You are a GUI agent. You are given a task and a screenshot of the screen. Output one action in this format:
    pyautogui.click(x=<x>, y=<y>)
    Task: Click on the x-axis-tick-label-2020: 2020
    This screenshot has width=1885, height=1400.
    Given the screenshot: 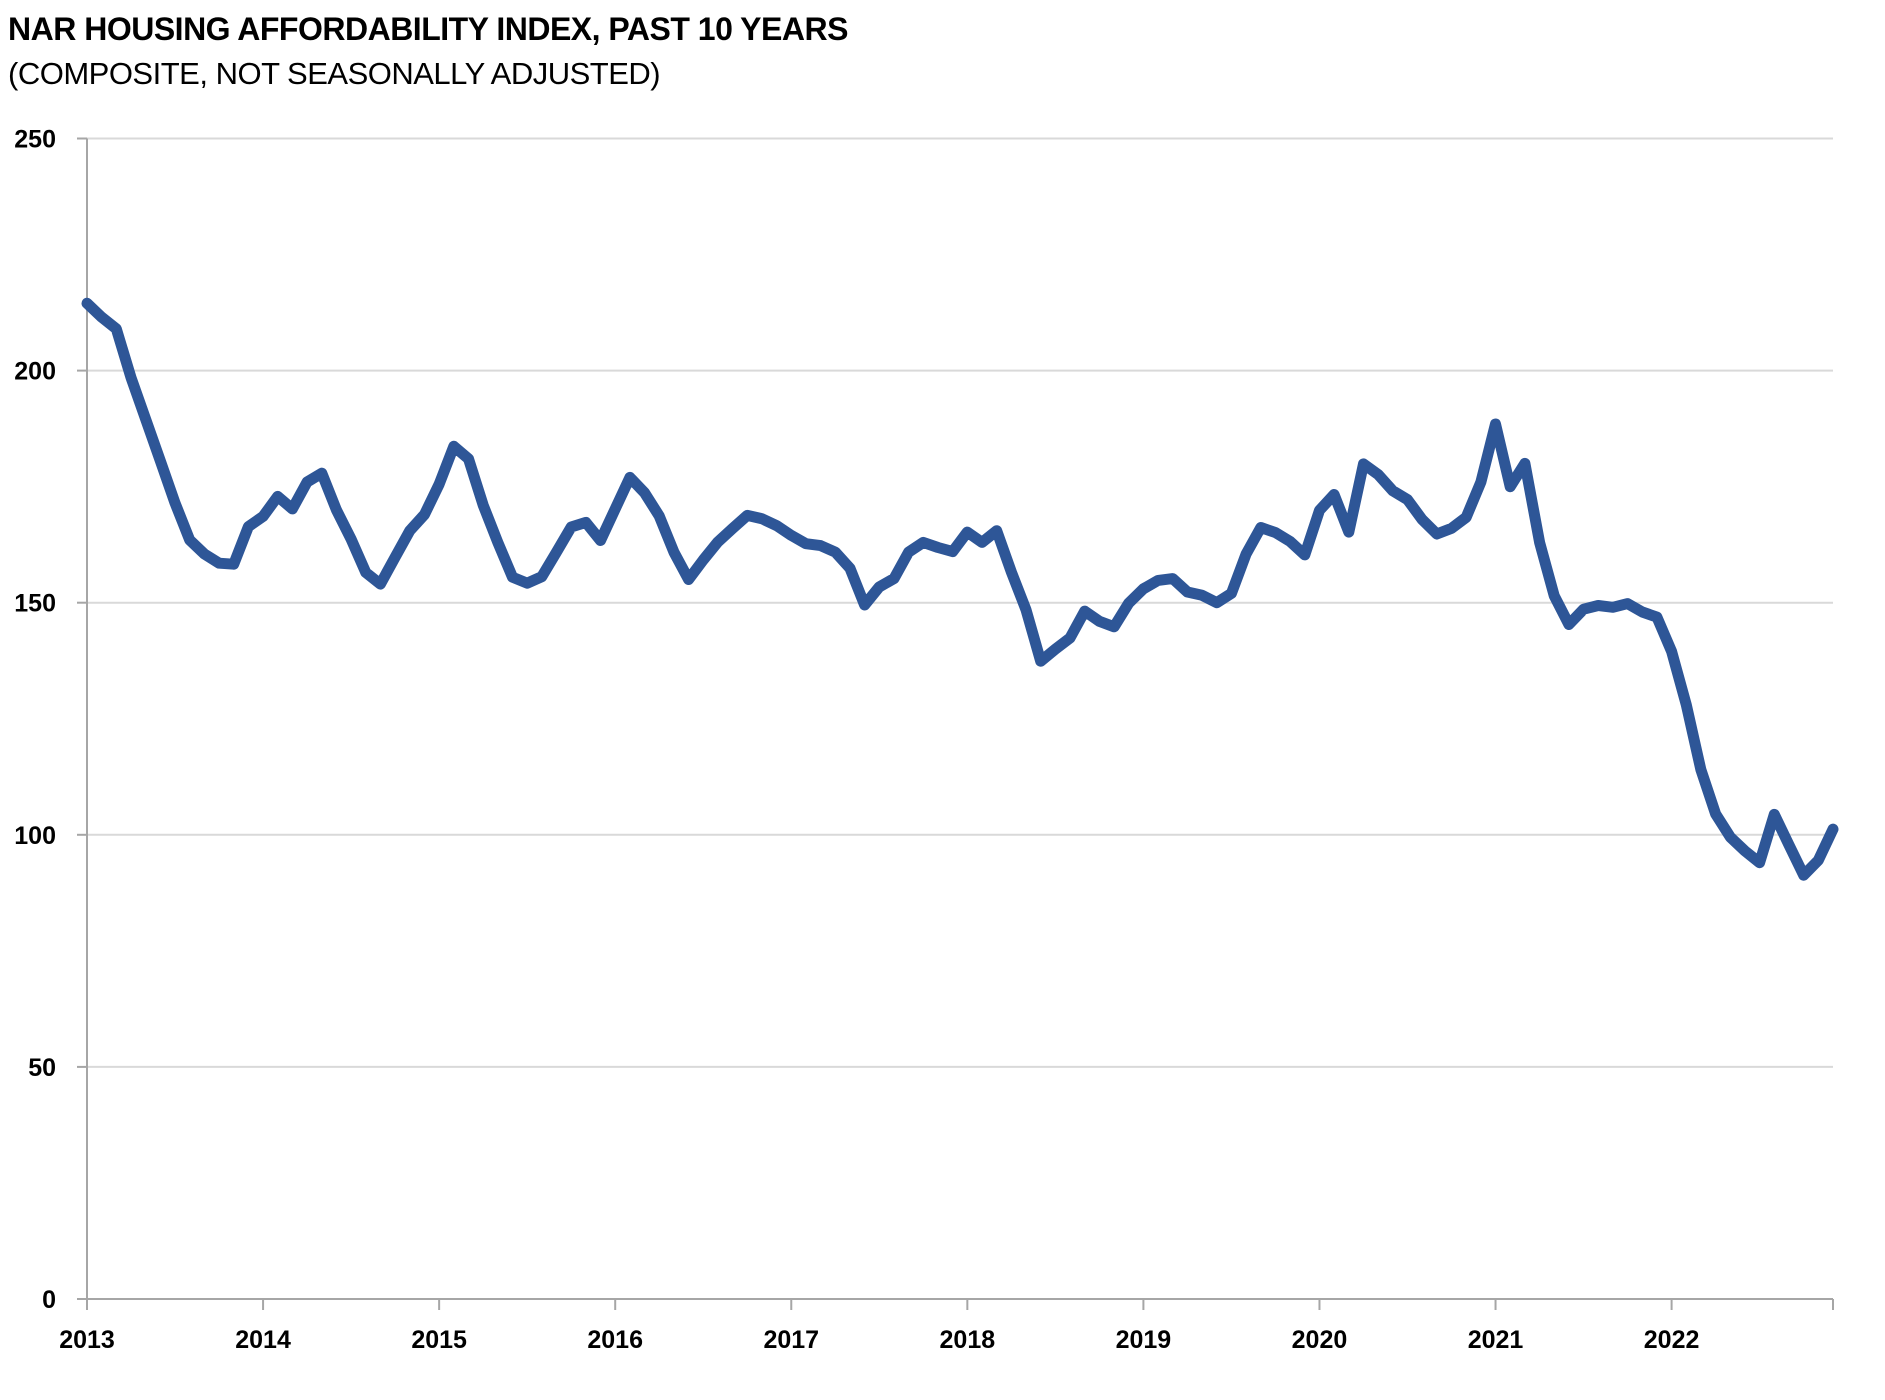 What is the action you would take?
    pyautogui.click(x=1320, y=1340)
    